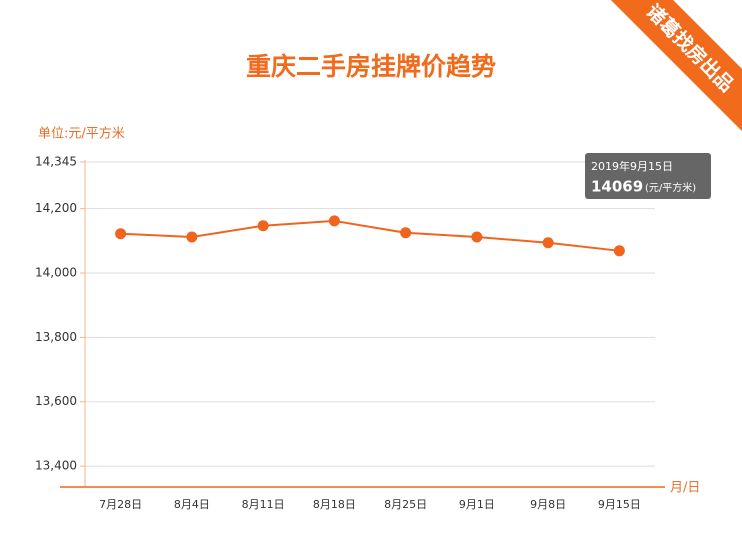 Image resolution: width=742 pixels, height=533 pixels. Describe the element at coordinates (669, 71) in the screenshot. I see `badge-band` at that location.